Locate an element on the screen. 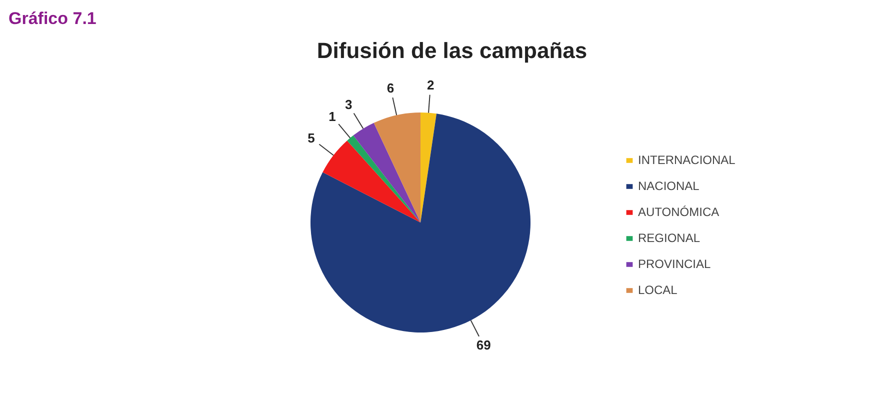 This screenshot has width=883, height=417. legend-label: REGIONAL is located at coordinates (669, 238).